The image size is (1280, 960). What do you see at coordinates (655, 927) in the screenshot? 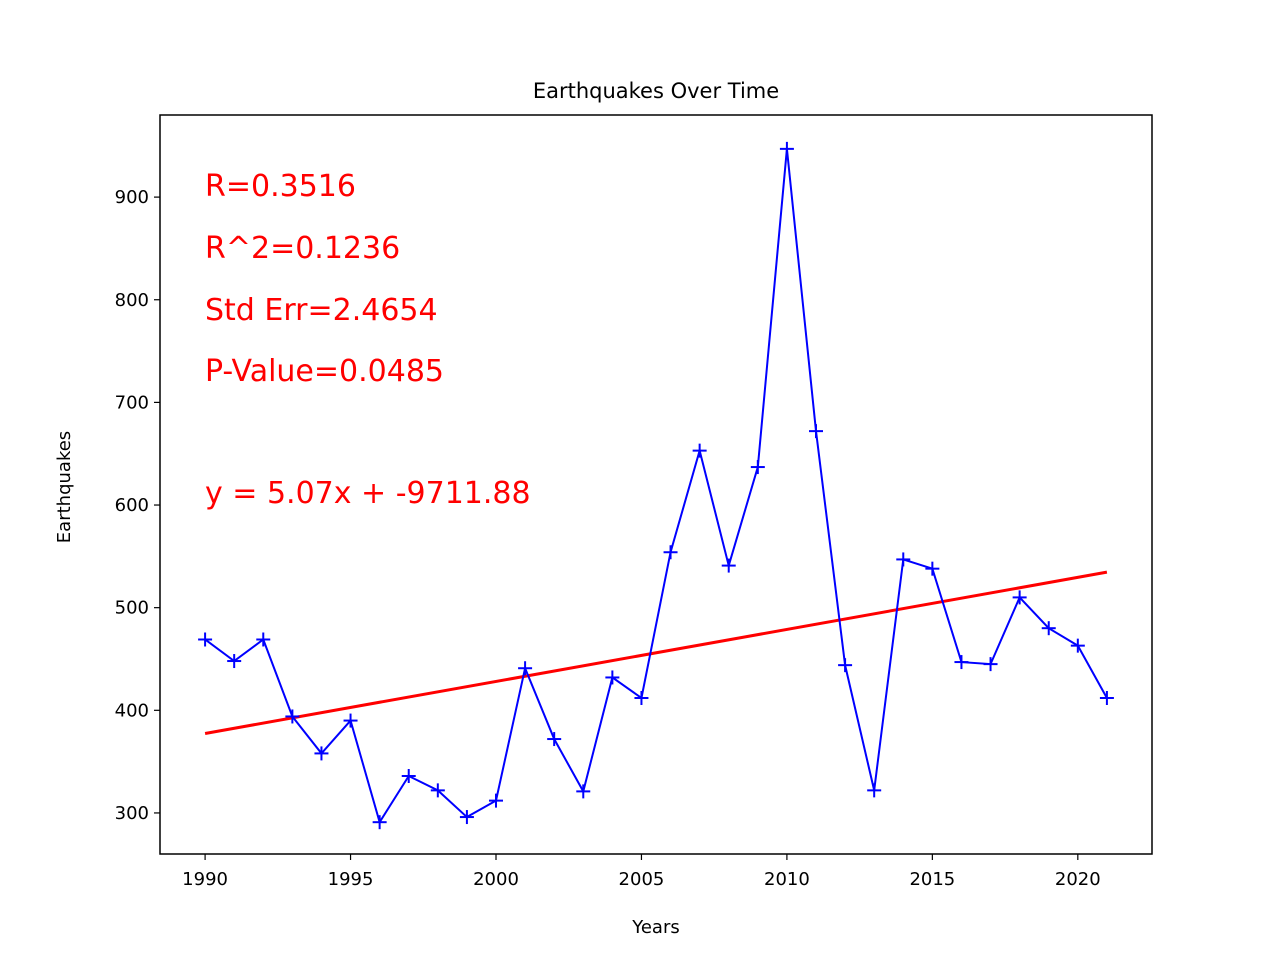
I see `x-axis-label: Years` at bounding box center [655, 927].